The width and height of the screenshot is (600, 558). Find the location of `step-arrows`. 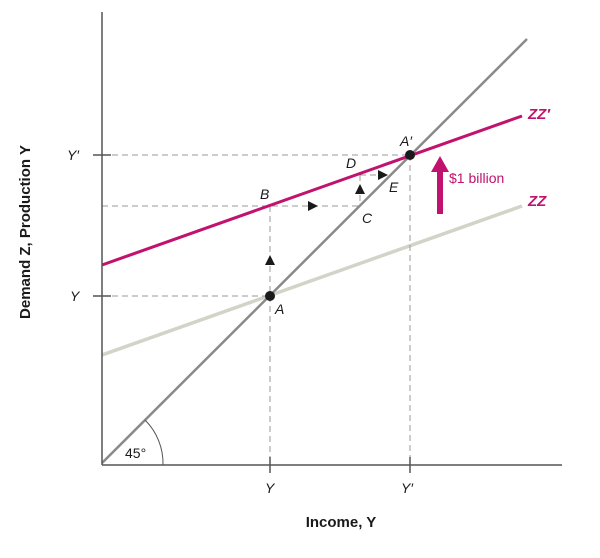

step-arrows is located at coordinates (326, 217).